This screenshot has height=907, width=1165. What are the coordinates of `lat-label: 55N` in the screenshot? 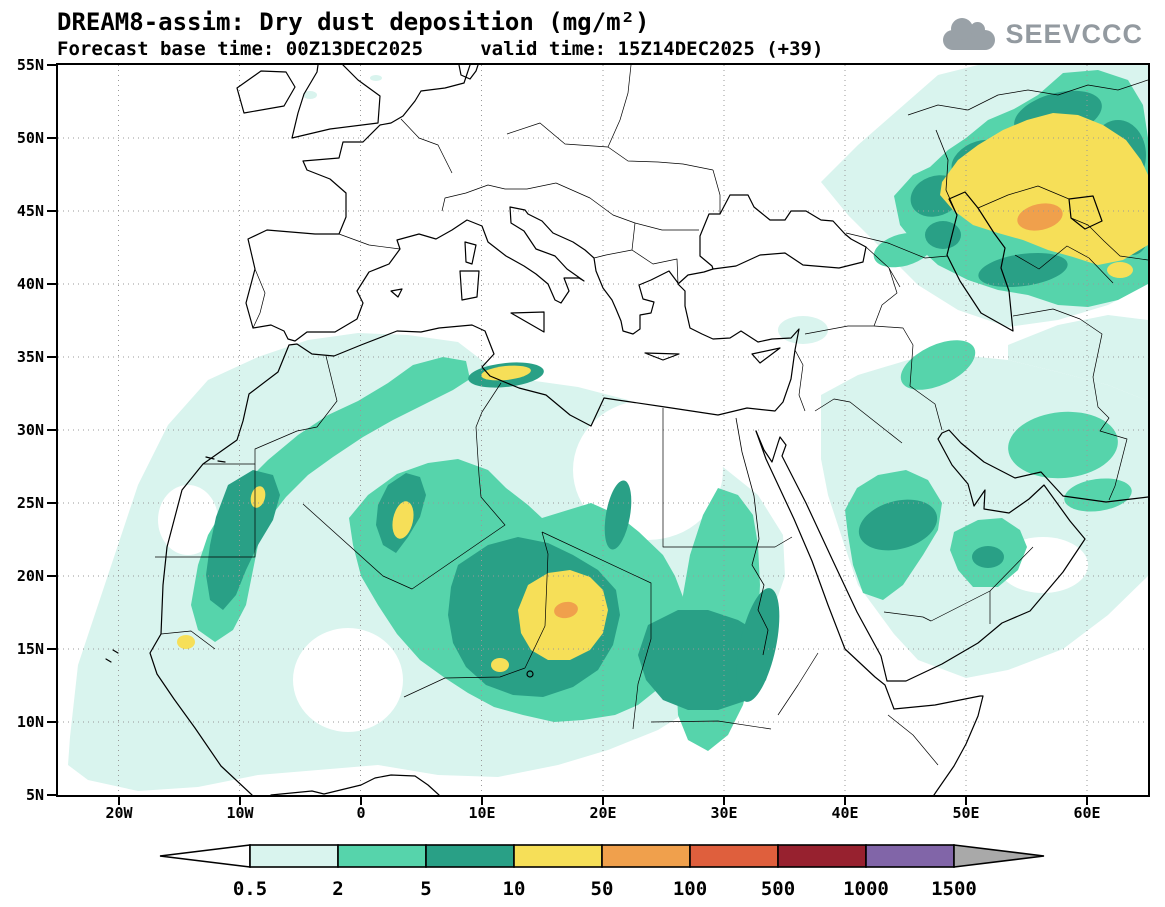 It's located at (30, 65).